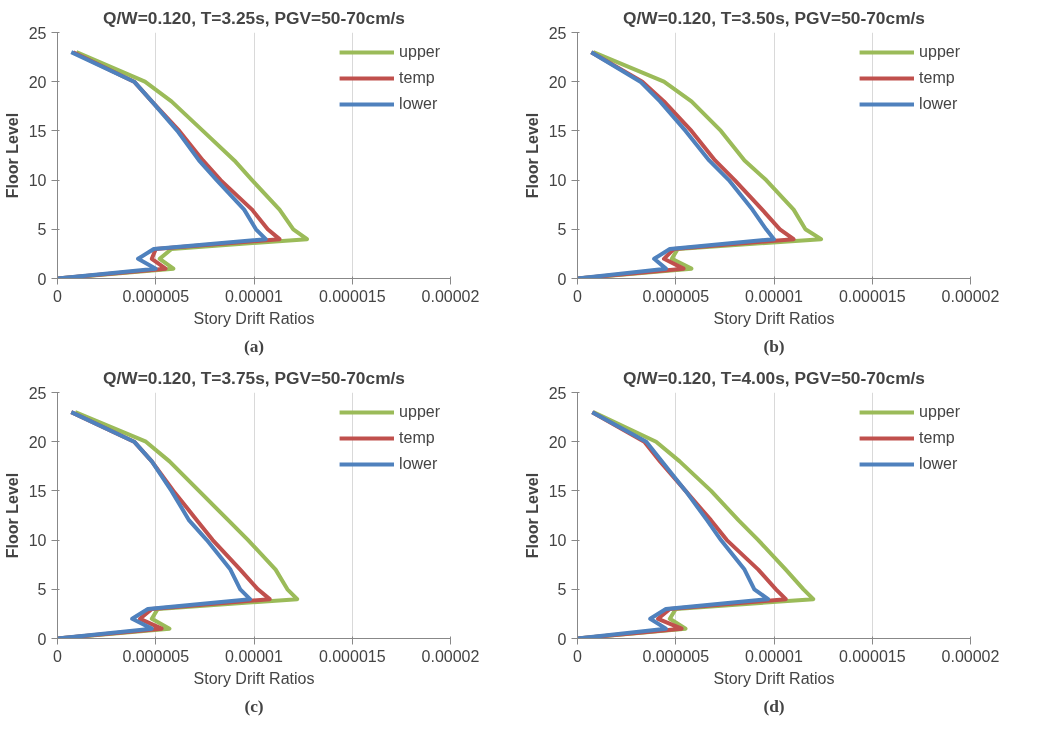 Image resolution: width=1053 pixels, height=731 pixels. What do you see at coordinates (254, 346) in the screenshot?
I see `text: (a)` at bounding box center [254, 346].